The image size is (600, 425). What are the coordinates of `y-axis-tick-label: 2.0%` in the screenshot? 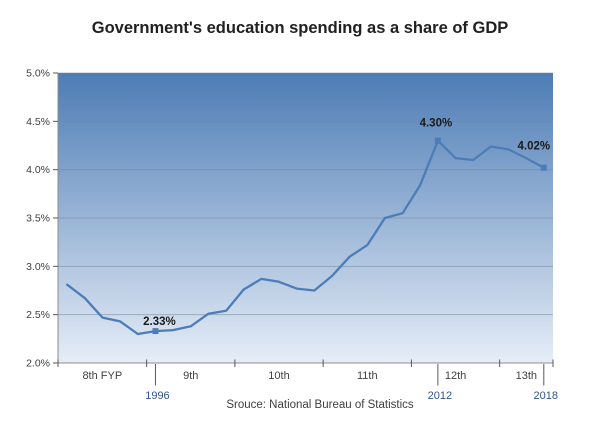 It's located at (38, 364).